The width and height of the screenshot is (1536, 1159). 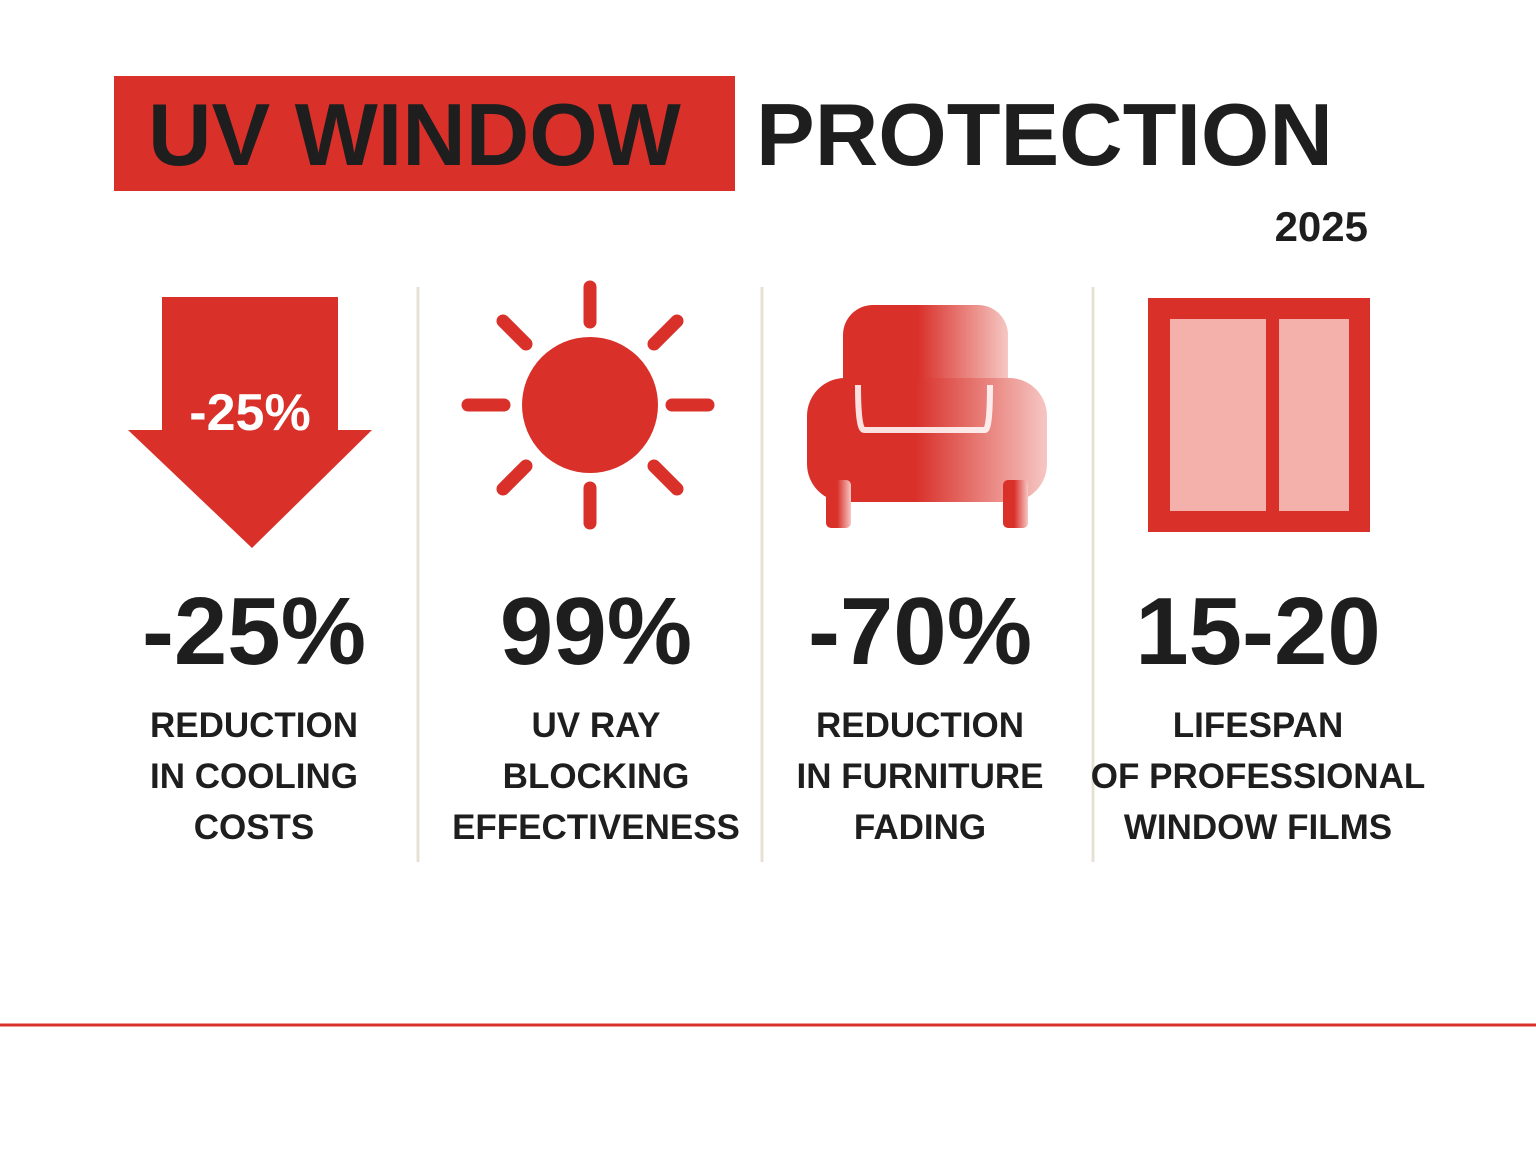 I want to click on year: 2025, so click(x=1321, y=226).